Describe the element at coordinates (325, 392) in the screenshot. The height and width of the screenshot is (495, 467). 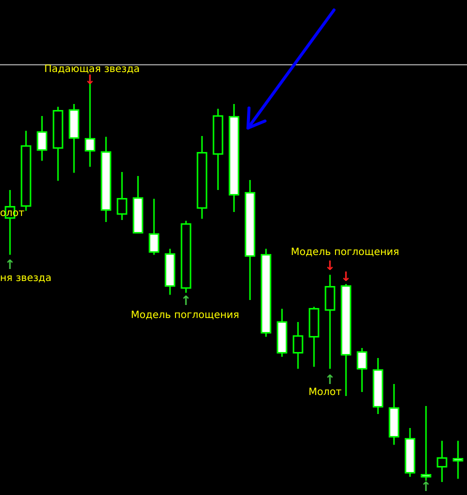
I see `annotation: Молот` at that location.